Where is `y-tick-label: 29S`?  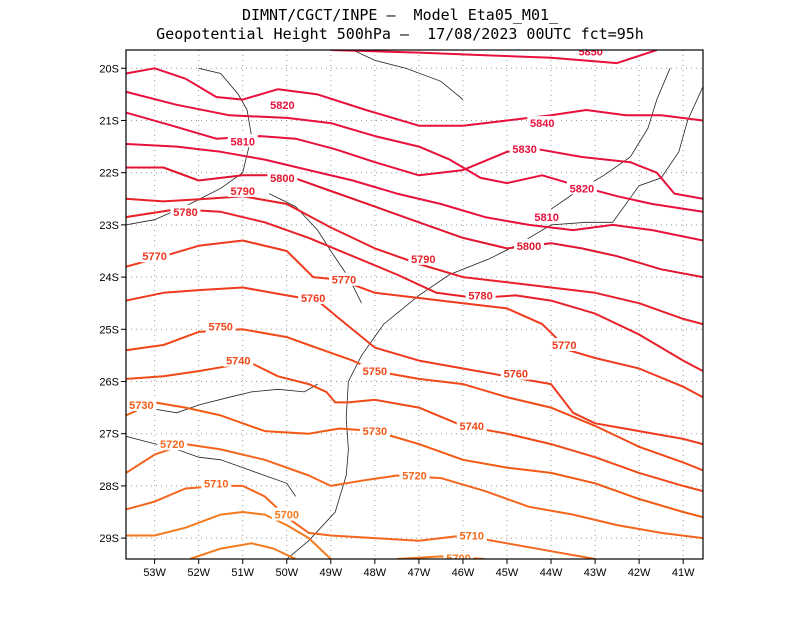 y-tick-label: 29S is located at coordinates (109, 539).